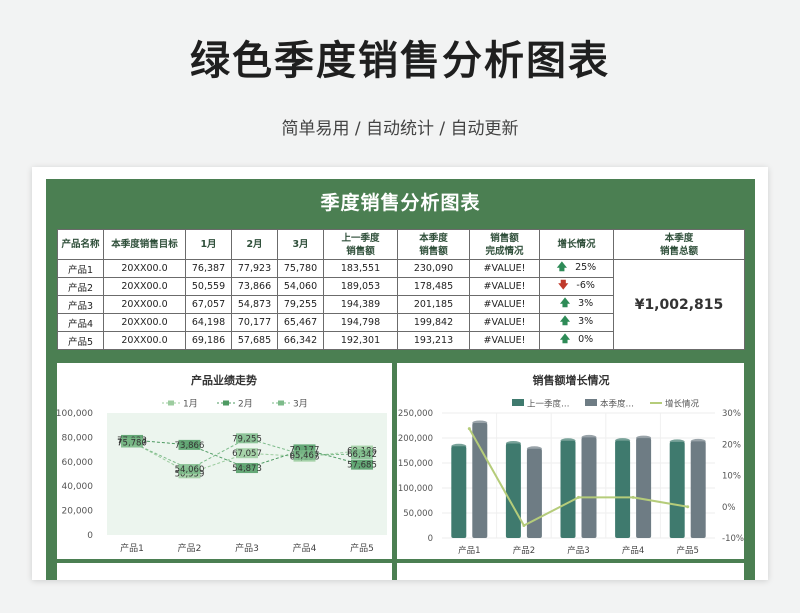  Describe the element at coordinates (300, 304) in the screenshot. I see `cell-m3: 79,255` at that location.